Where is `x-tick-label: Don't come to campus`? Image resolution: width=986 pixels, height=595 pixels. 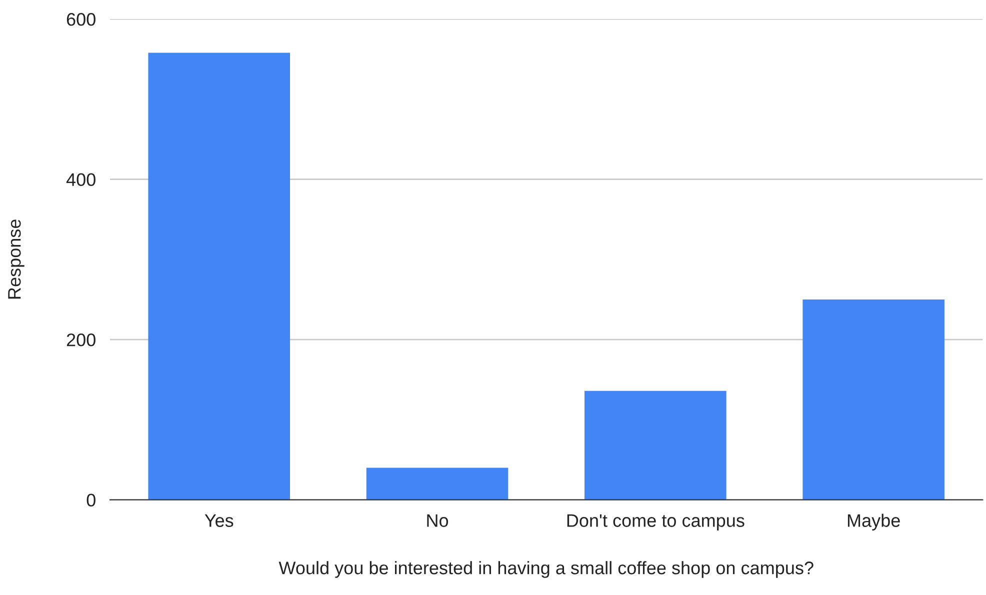 x-tick-label: Don't come to campus is located at coordinates (655, 522).